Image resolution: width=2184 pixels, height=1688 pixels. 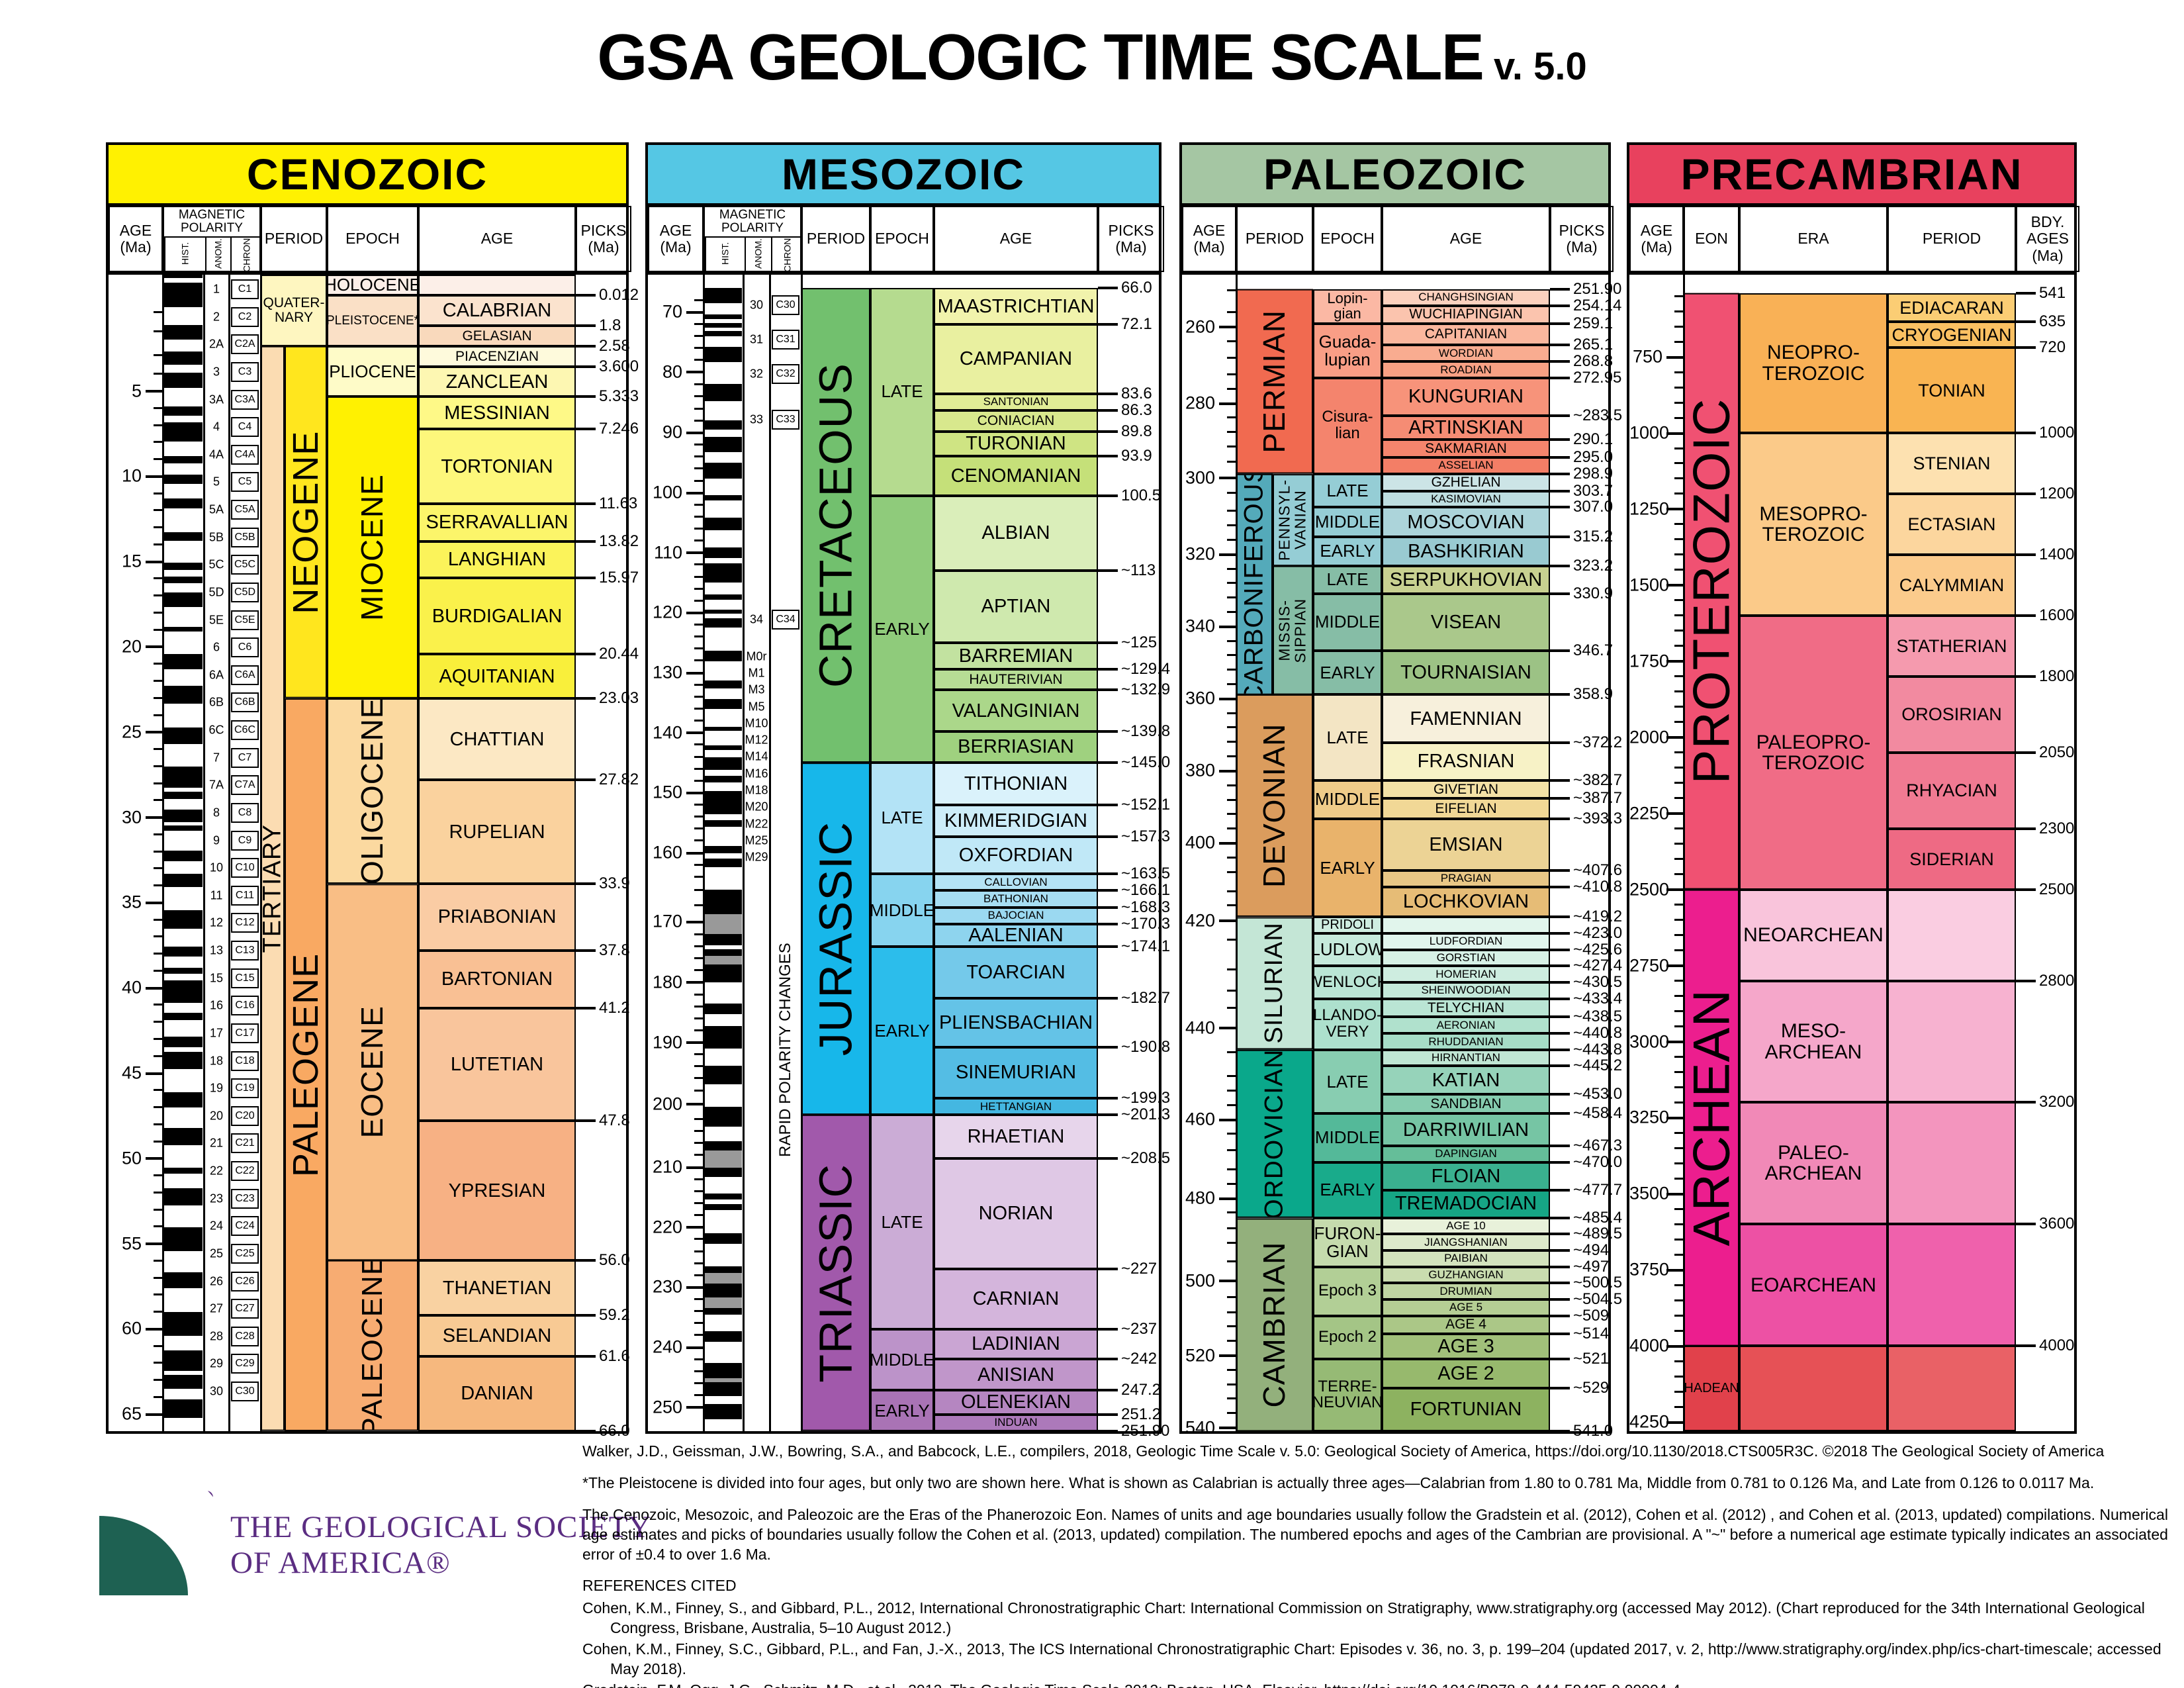 I want to click on epoch-eocene: EOCENE, so click(x=372, y=1072).